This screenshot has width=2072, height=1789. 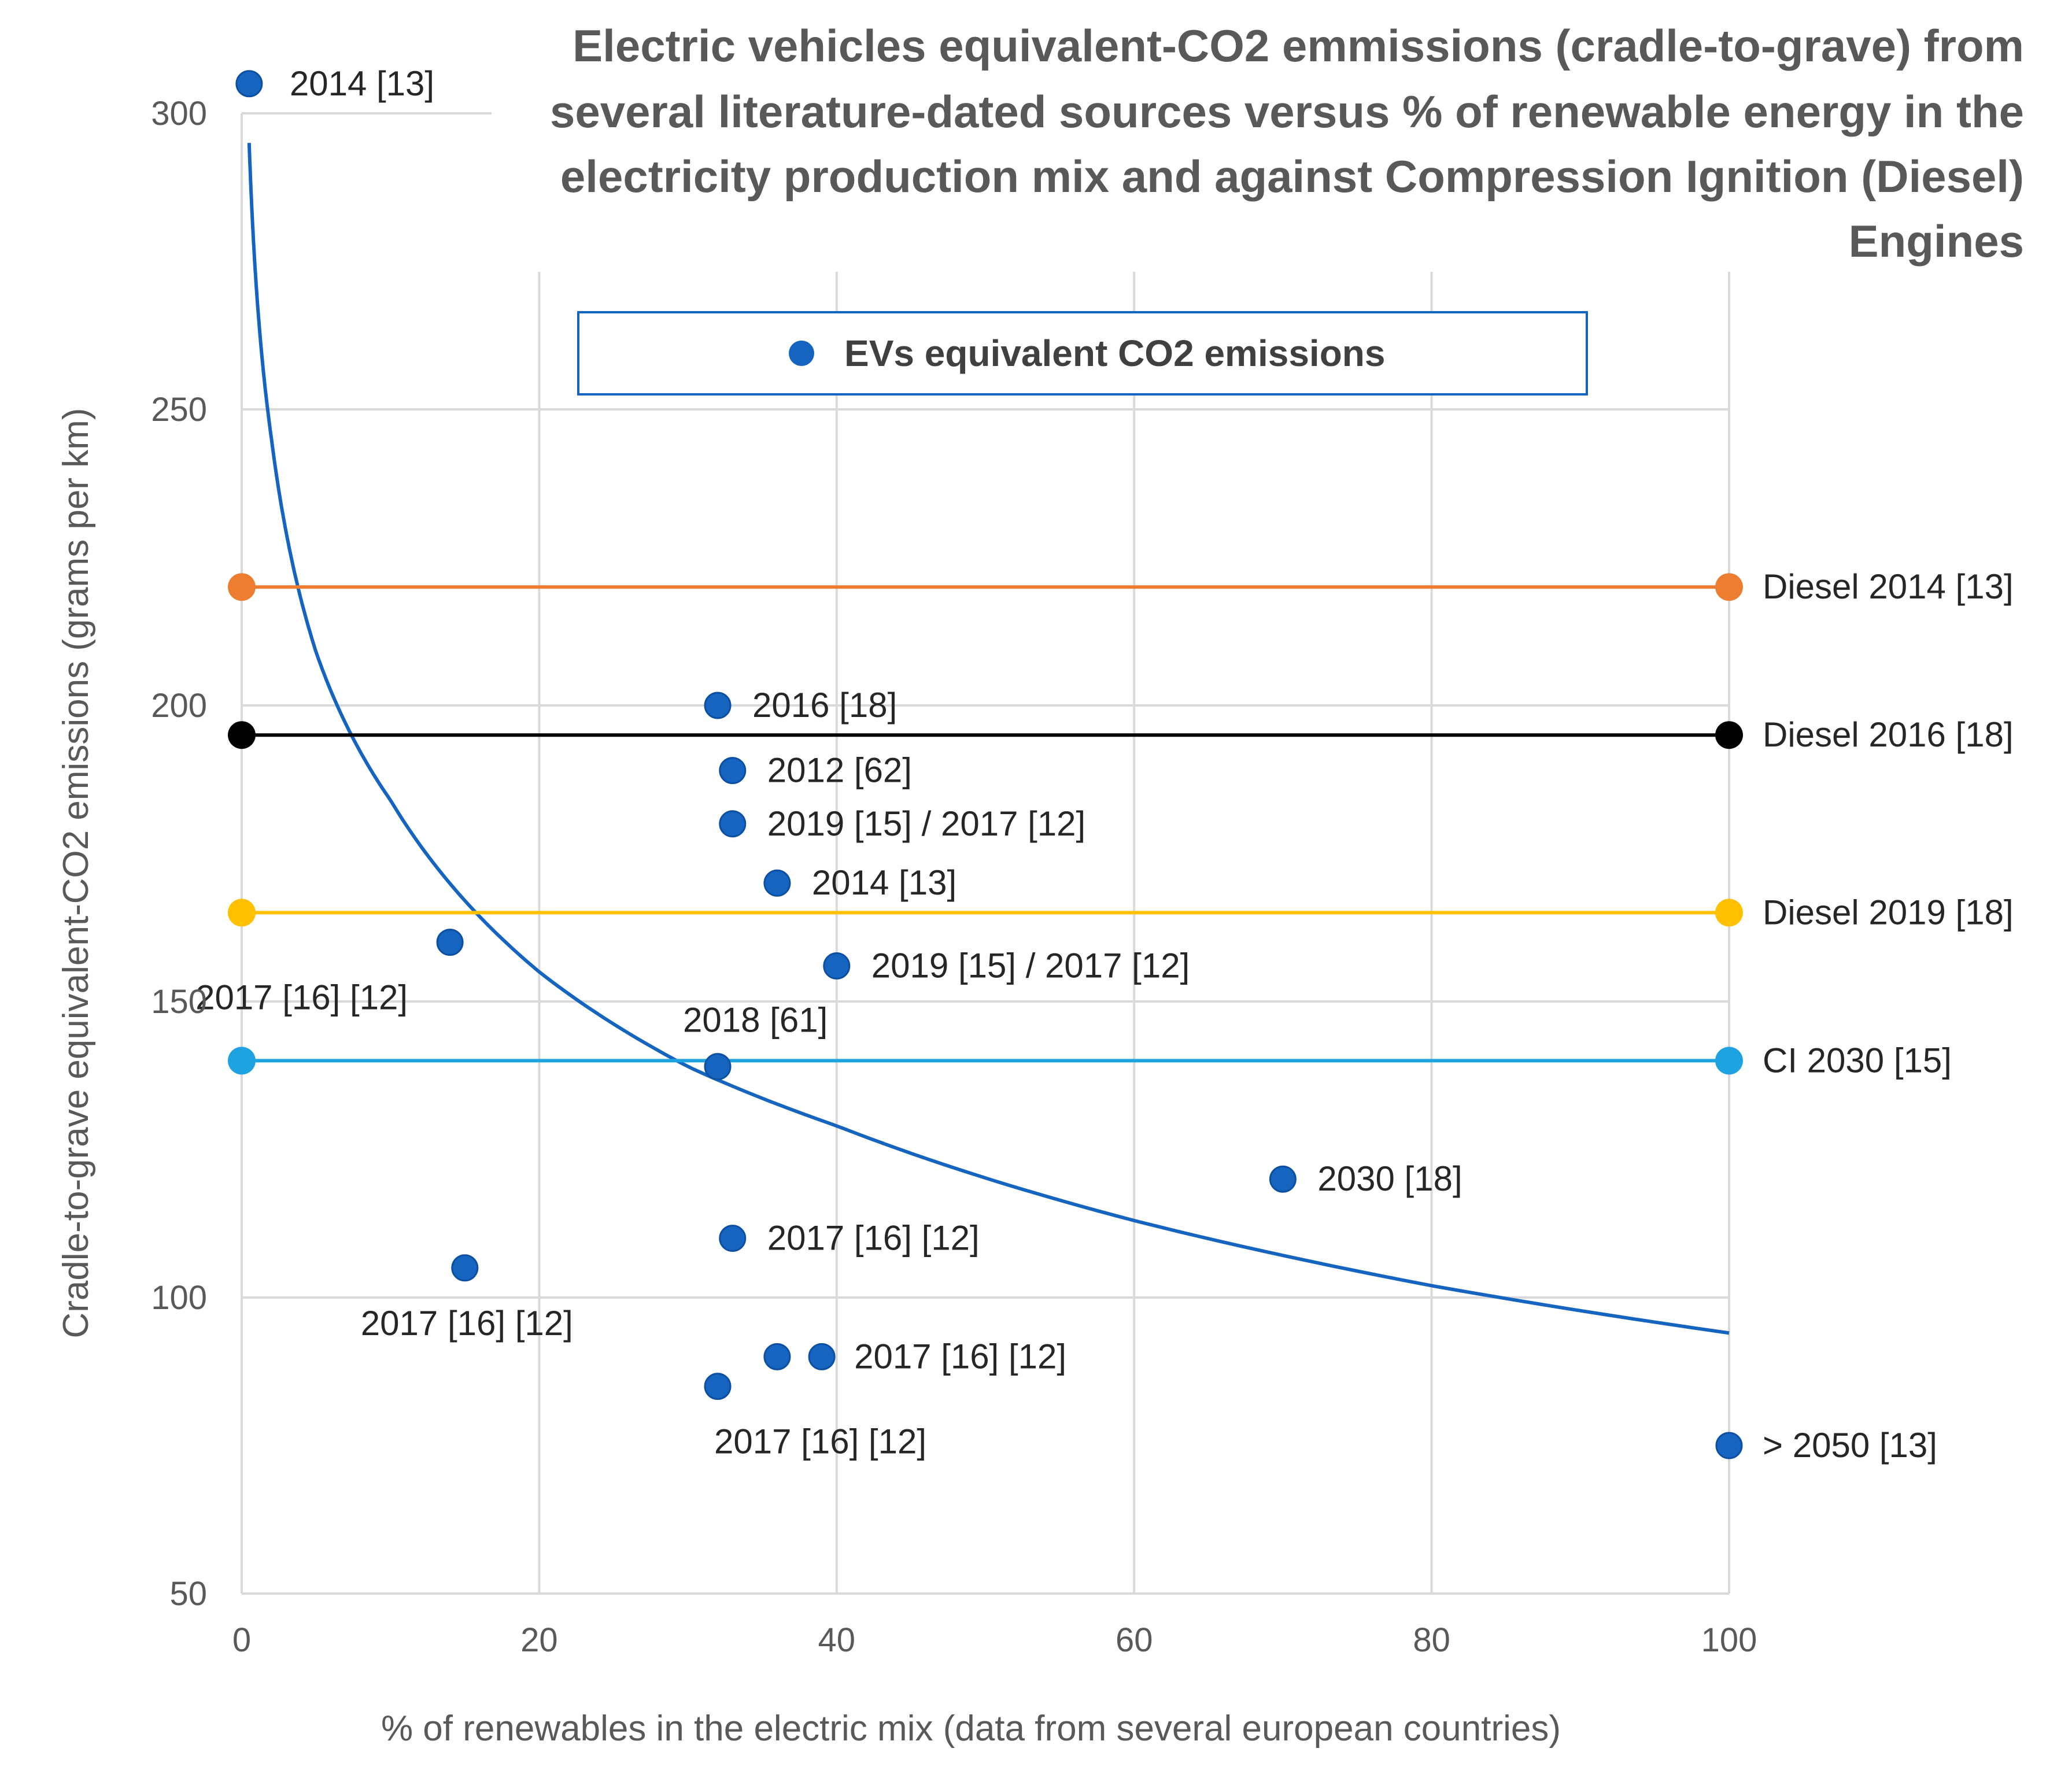 What do you see at coordinates (179, 113) in the screenshot?
I see `y-tick-label: 300` at bounding box center [179, 113].